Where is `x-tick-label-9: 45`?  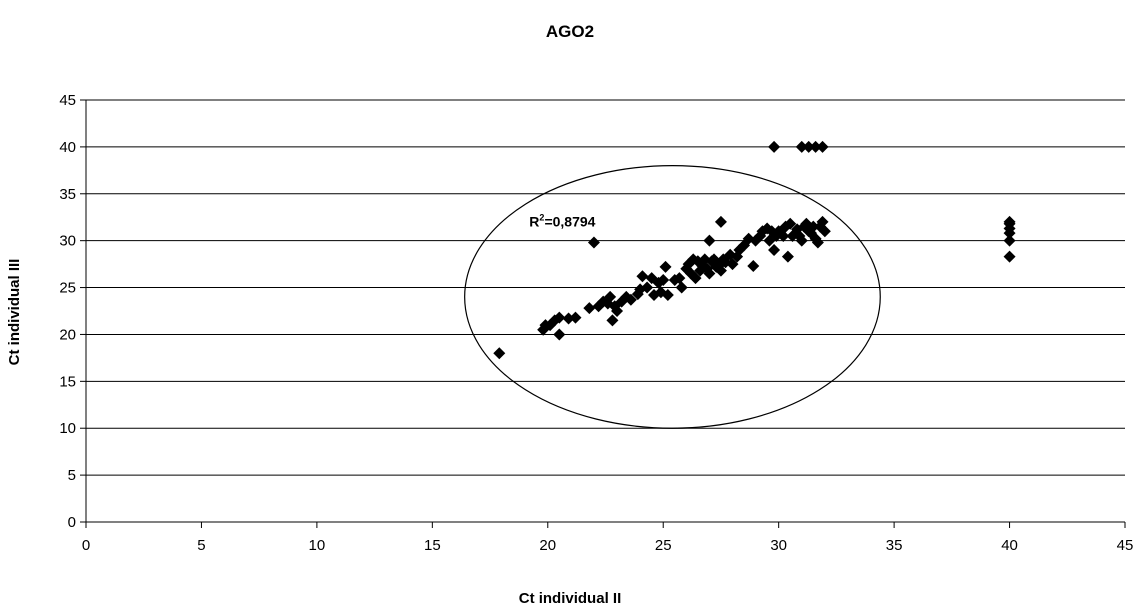
x-tick-label-9: 45 is located at coordinates (1125, 545).